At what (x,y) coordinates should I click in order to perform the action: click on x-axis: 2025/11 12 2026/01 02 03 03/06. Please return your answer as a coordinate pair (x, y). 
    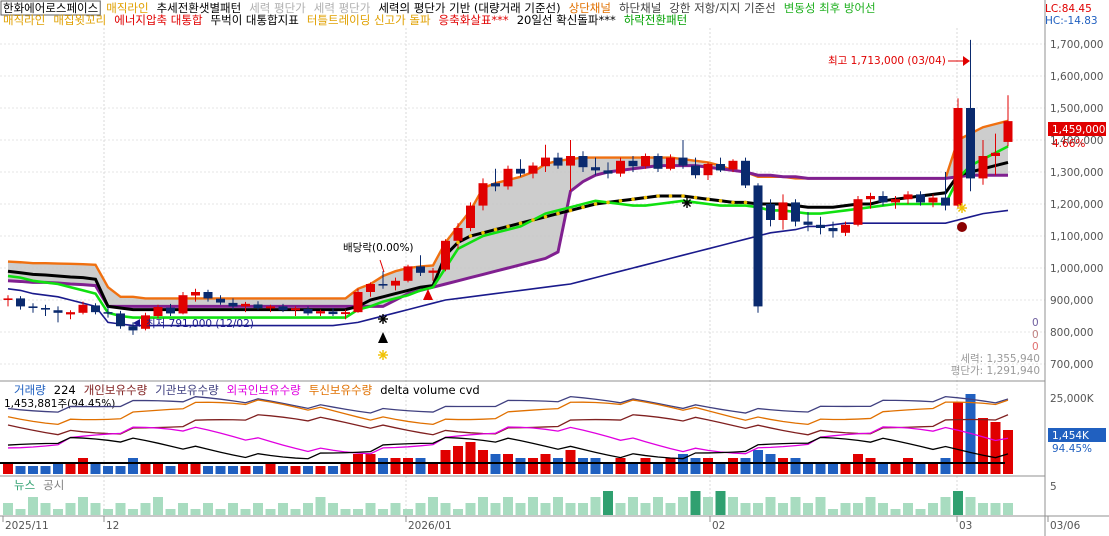
    Looking at the image, I should click on (541, 524).